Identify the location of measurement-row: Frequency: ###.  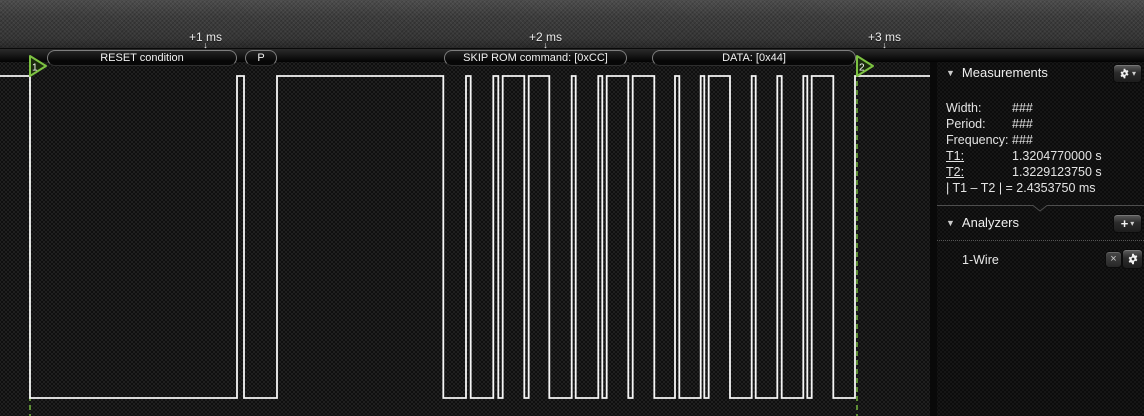
(1042, 140).